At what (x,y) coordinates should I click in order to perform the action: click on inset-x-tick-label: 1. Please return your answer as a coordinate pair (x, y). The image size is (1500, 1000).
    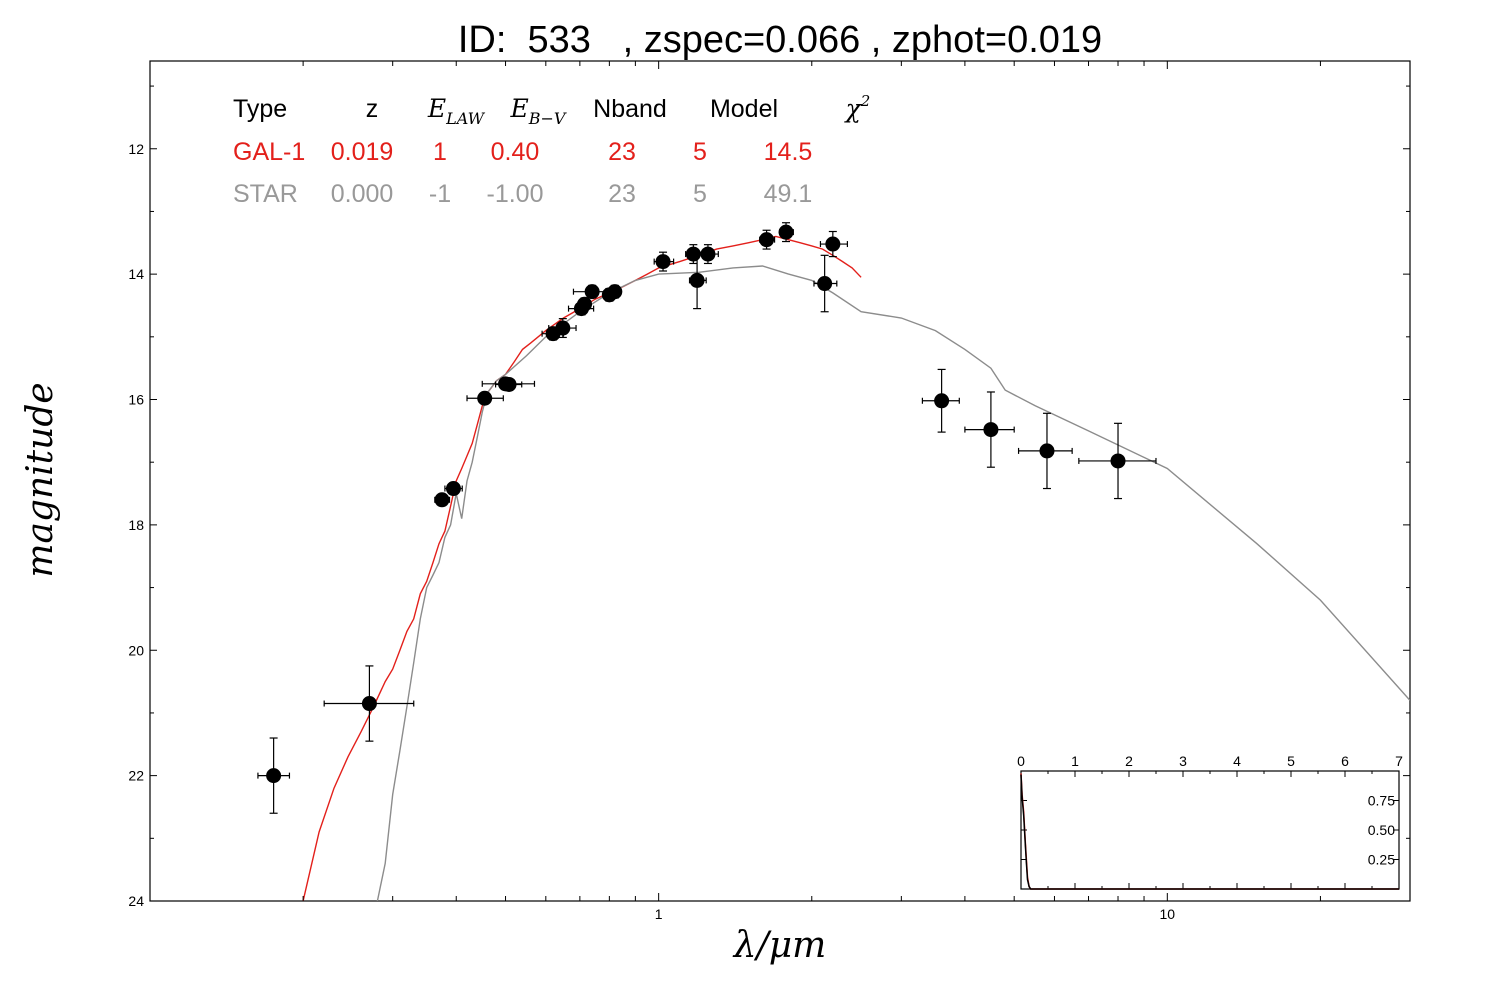
    Looking at the image, I should click on (1075, 761).